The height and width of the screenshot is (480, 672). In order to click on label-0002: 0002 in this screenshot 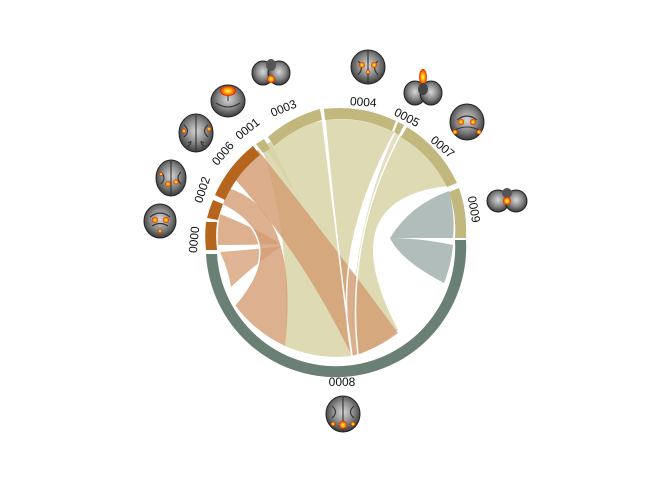, I will do `click(202, 190)`.